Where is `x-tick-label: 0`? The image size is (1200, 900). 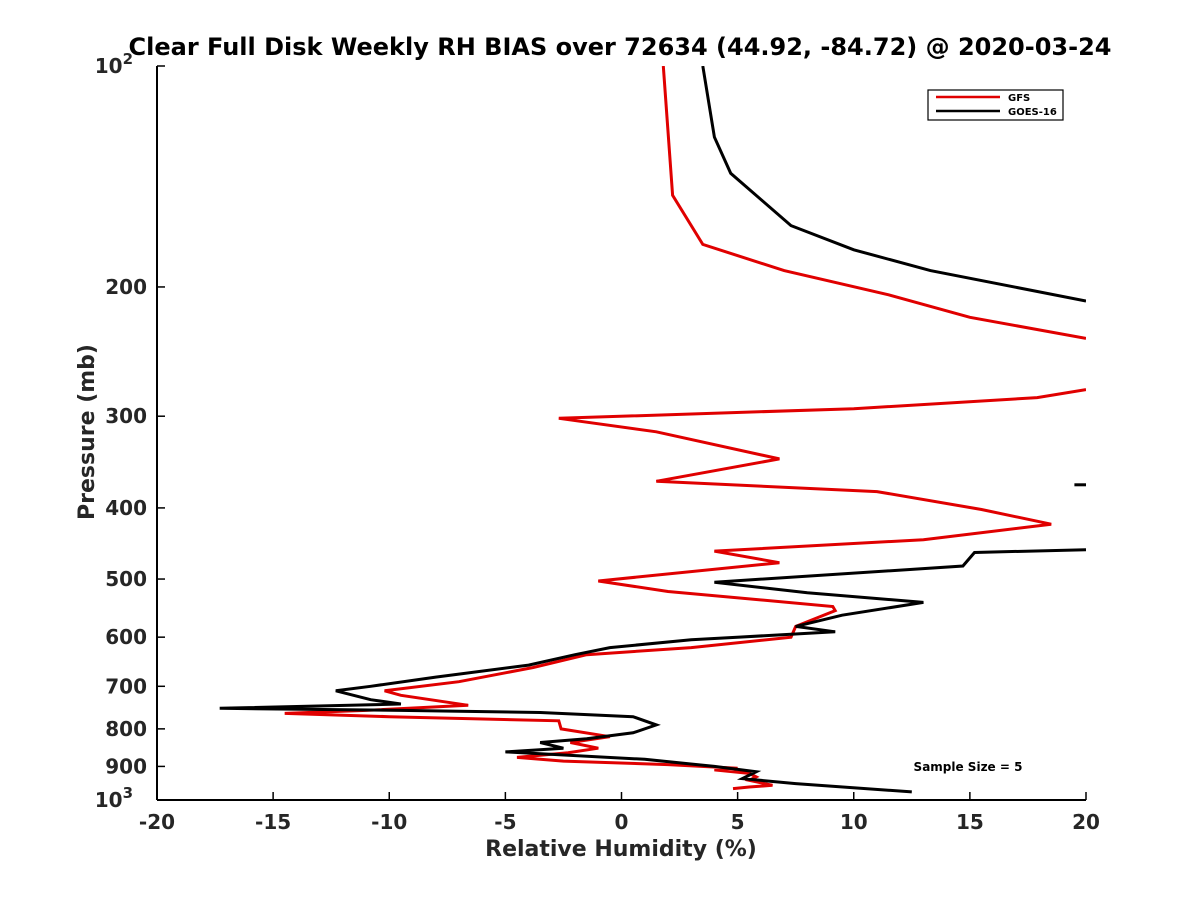
x-tick-label: 0 is located at coordinates (622, 822).